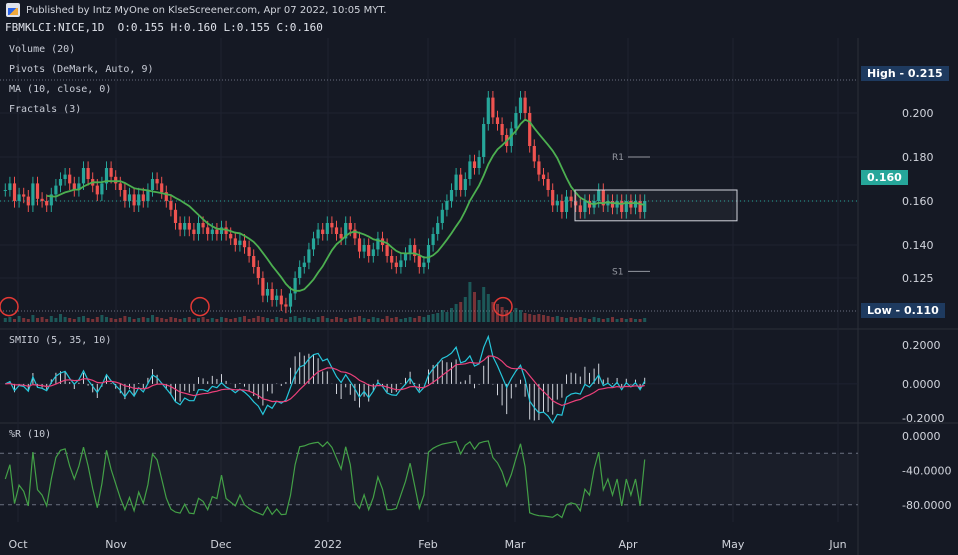 The image size is (958, 555). I want to click on indicator-pivots-label: Pivots (DeMark, Auto, 9), so click(81, 69).